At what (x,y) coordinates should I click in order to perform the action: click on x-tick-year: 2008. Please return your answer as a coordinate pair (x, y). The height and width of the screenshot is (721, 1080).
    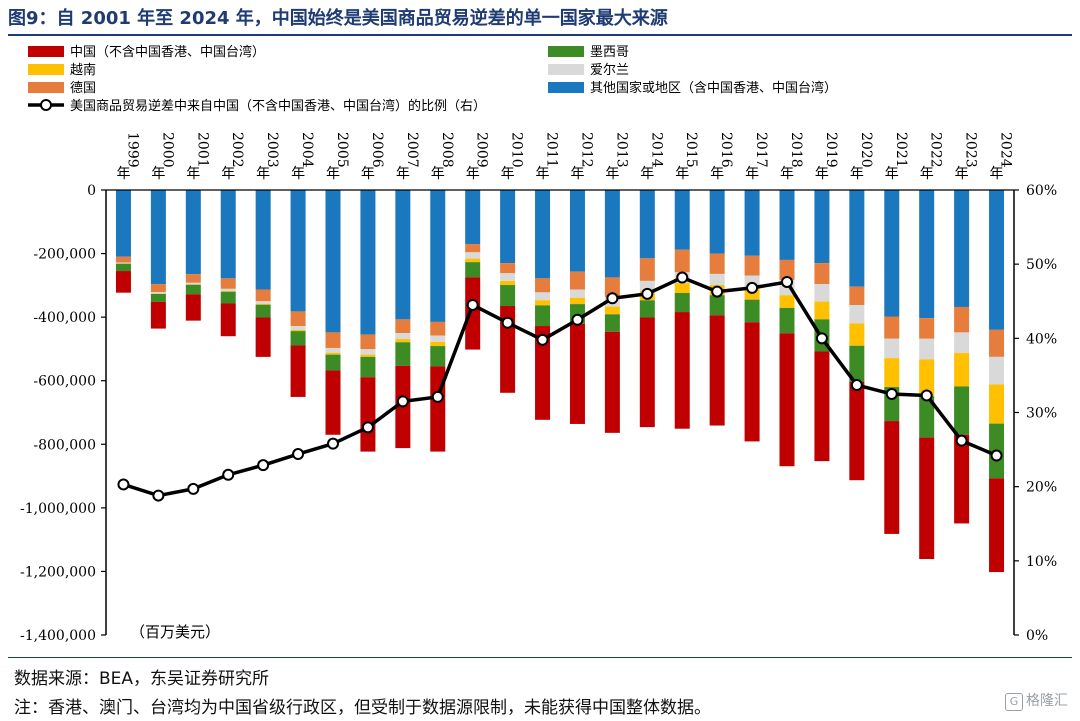
    Looking at the image, I should click on (447, 150).